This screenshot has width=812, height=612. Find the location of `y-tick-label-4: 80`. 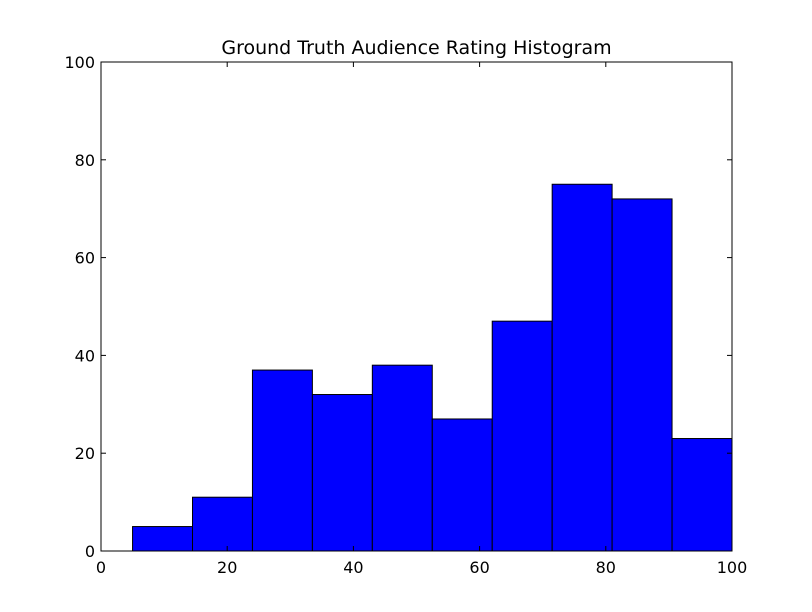

y-tick-label-4: 80 is located at coordinates (85, 160).